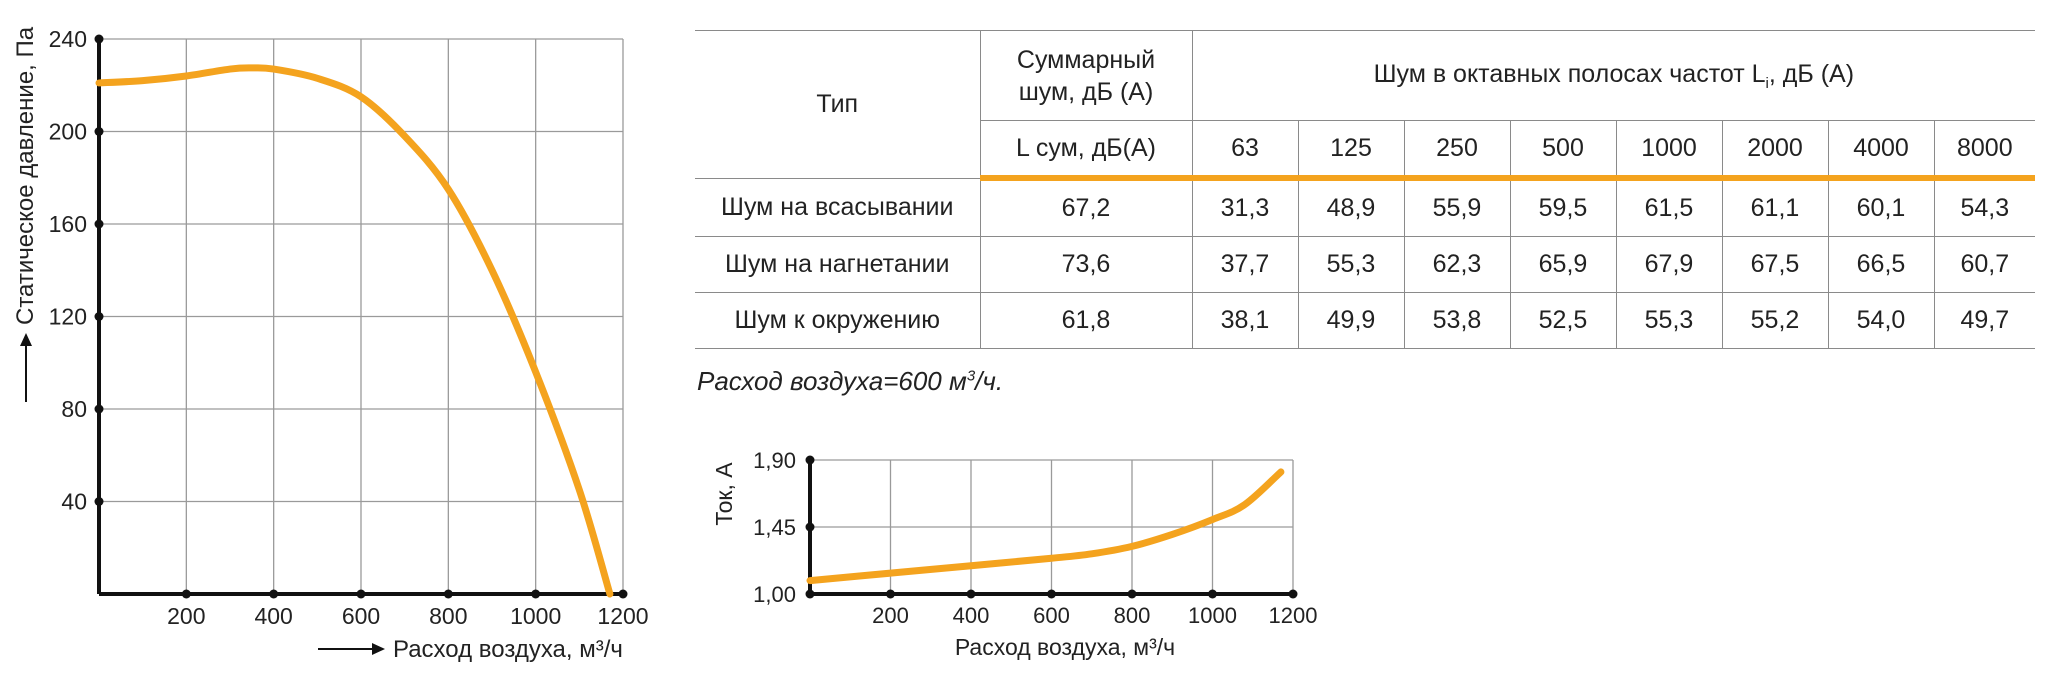 The height and width of the screenshot is (696, 2053). What do you see at coordinates (1775, 320) in the screenshot?
I see `row-value: 55,2` at bounding box center [1775, 320].